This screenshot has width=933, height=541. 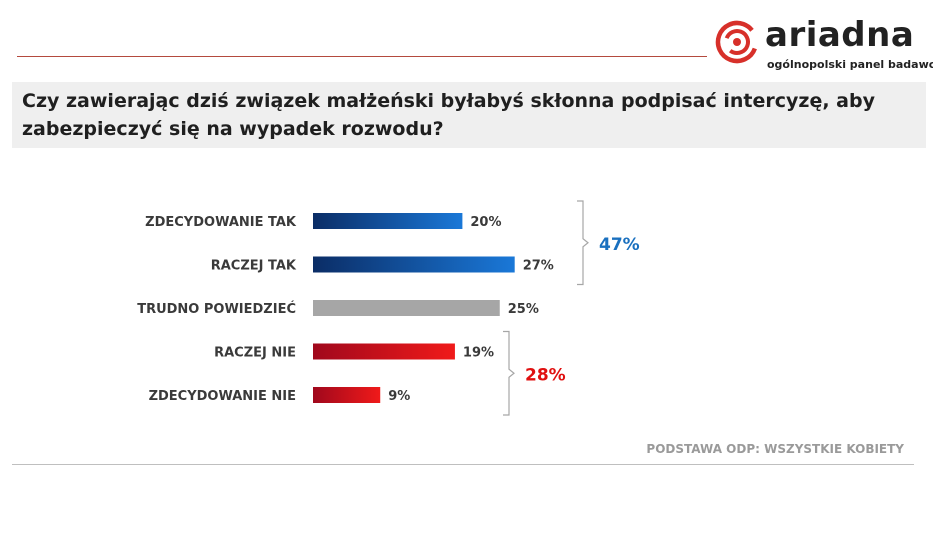 What do you see at coordinates (478, 353) in the screenshot?
I see `value-label: 19%` at bounding box center [478, 353].